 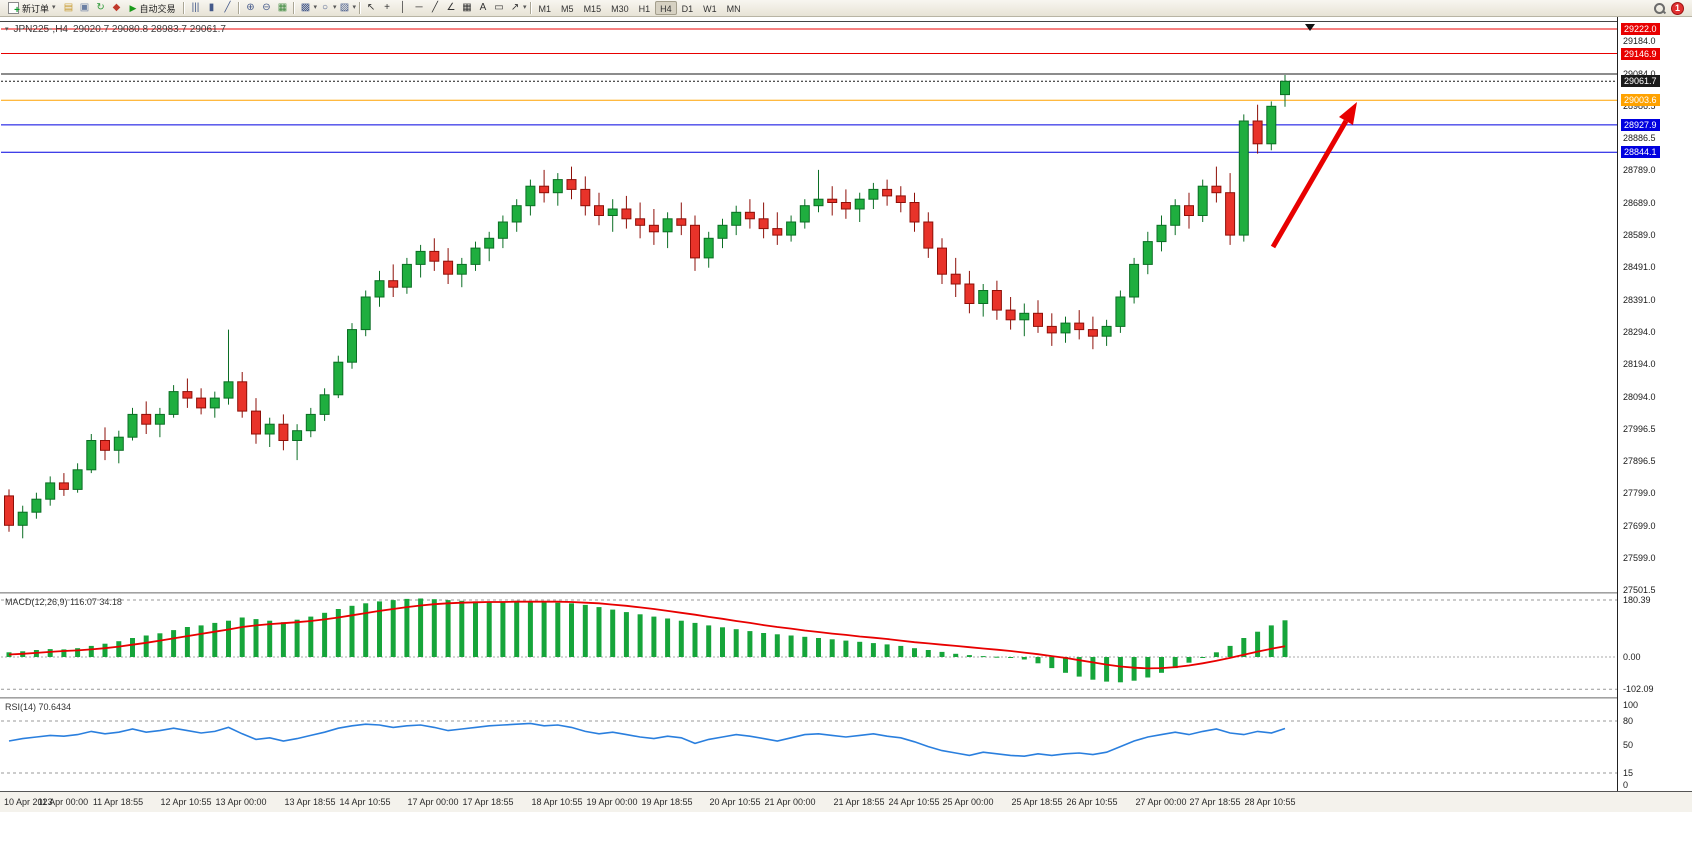 What do you see at coordinates (403, 7) in the screenshot?
I see `vertical-line-icon: │` at bounding box center [403, 7].